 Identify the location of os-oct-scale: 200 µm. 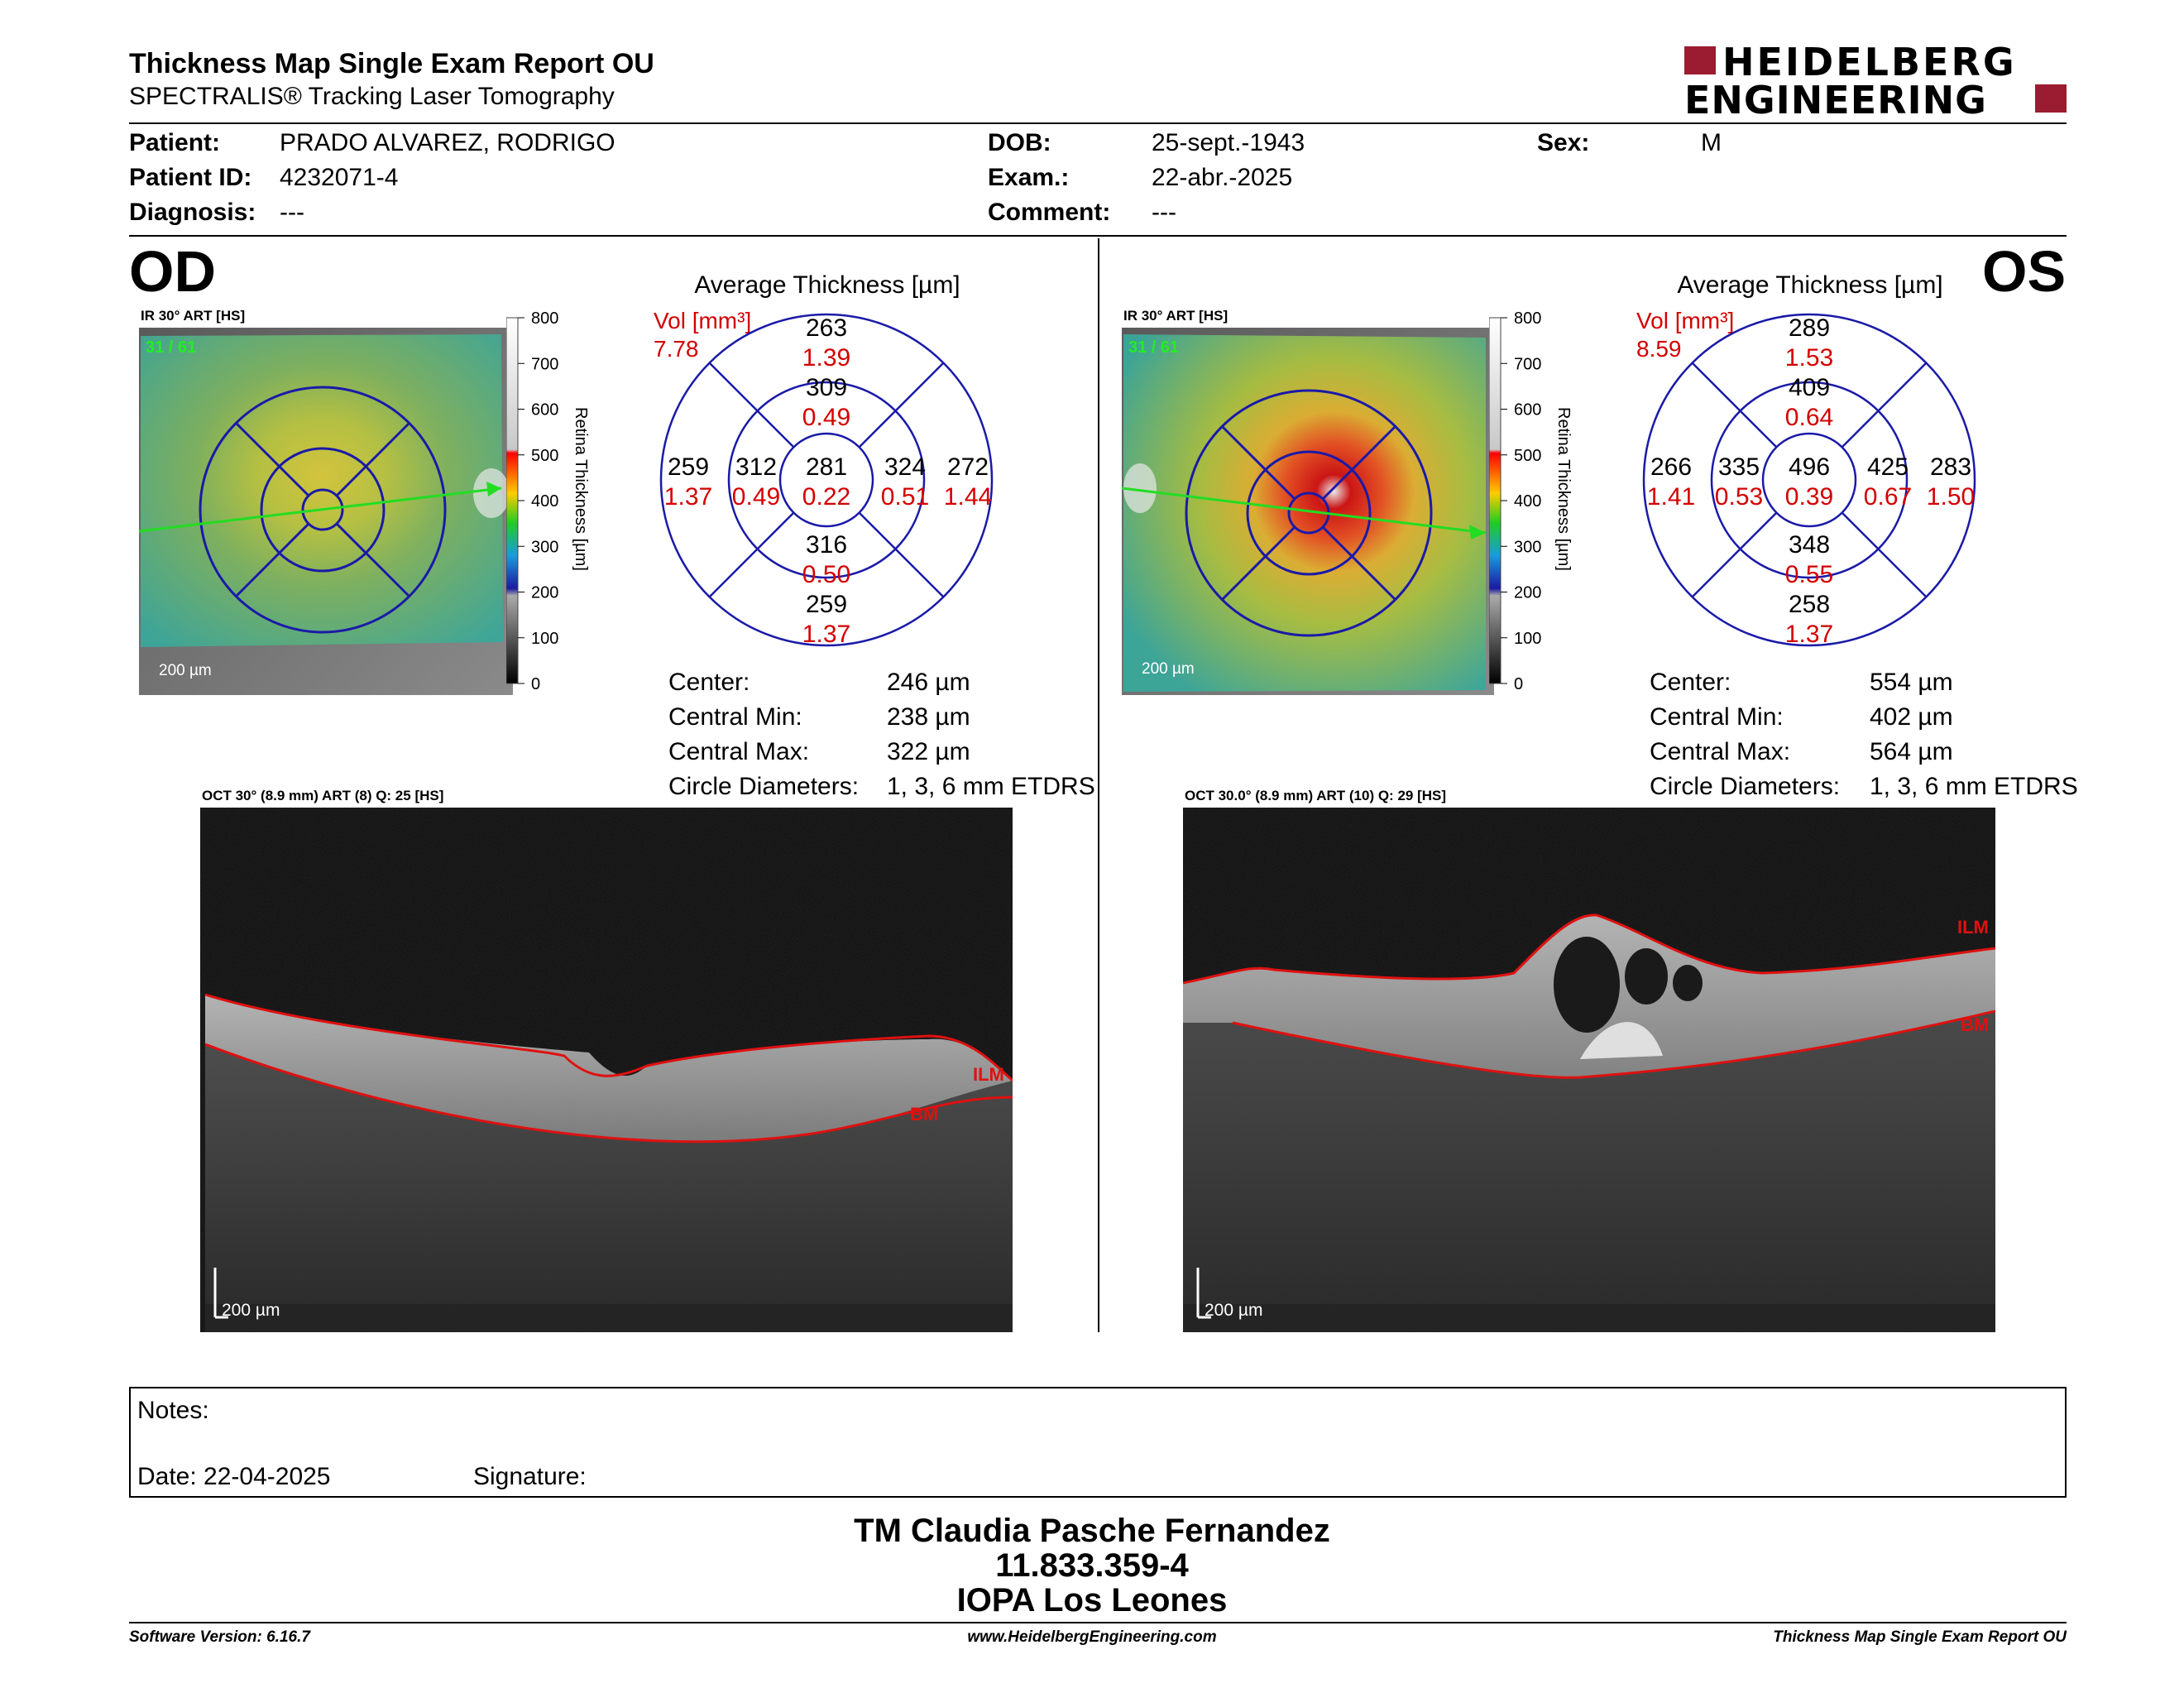
(1233, 1310).